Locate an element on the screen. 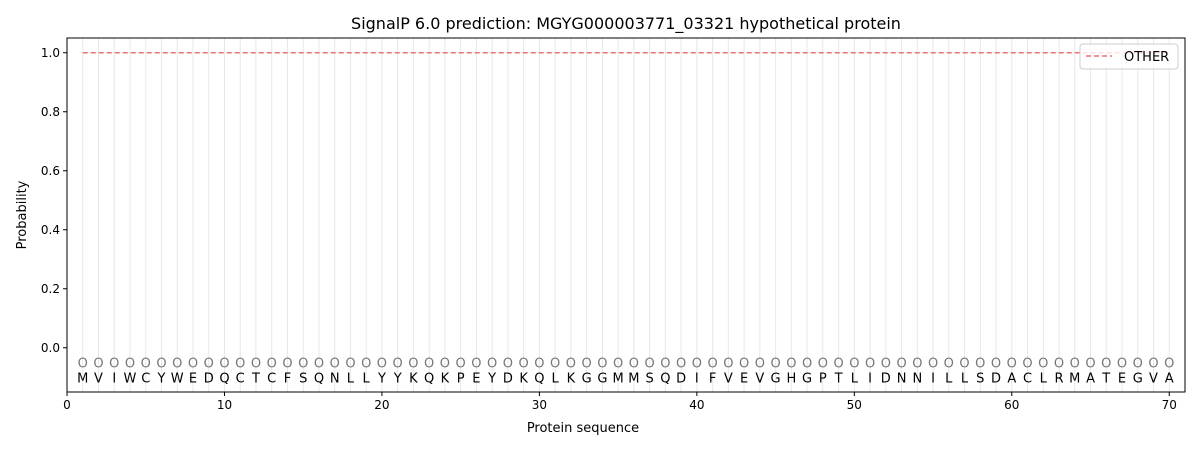 This screenshot has height=454, width=1200. predicted-label-70: O is located at coordinates (1169, 364).